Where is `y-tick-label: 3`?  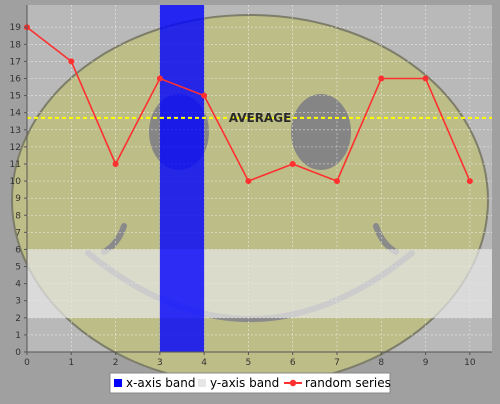 y-tick-label: 3 is located at coordinates (18, 302).